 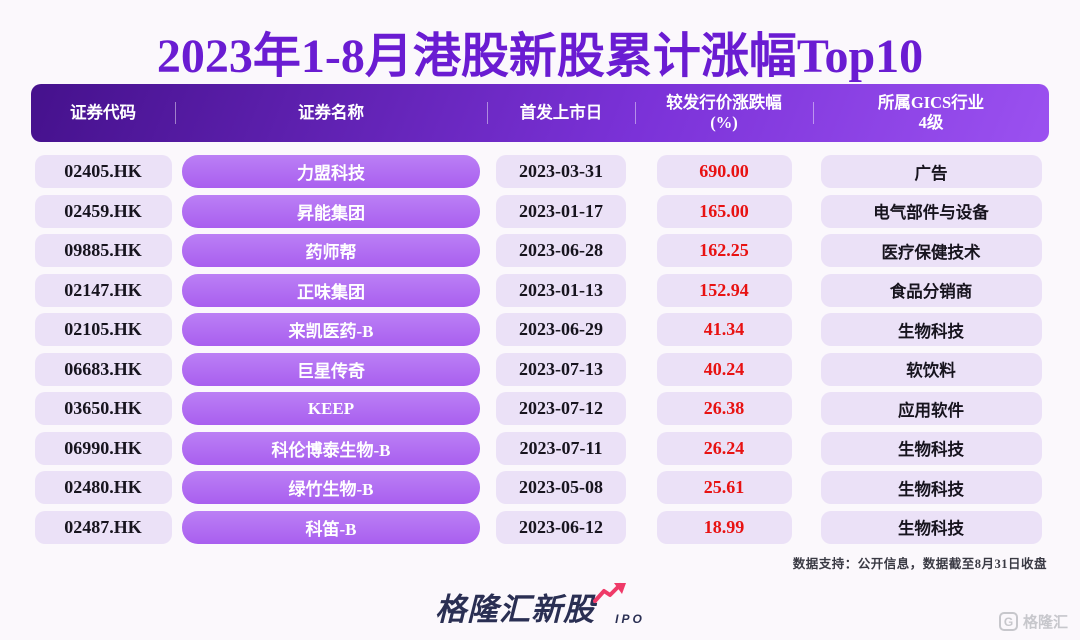 I want to click on listing-date-pill: 2023-06-29, so click(x=561, y=329).